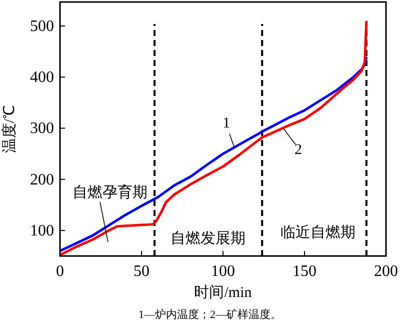 The width and height of the screenshot is (400, 324). Describe the element at coordinates (223, 271) in the screenshot. I see `x-tick-label: 100` at that location.